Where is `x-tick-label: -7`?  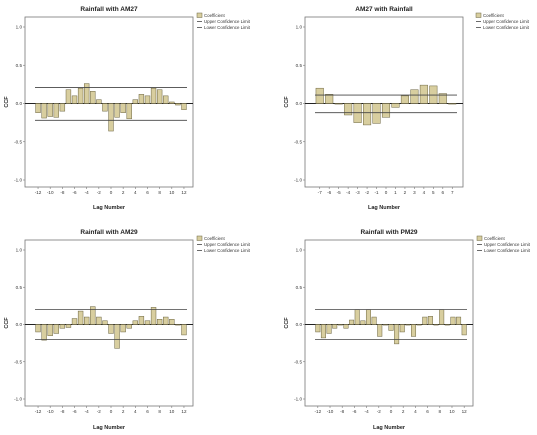
x-tick-label: -7 is located at coordinates (320, 192).